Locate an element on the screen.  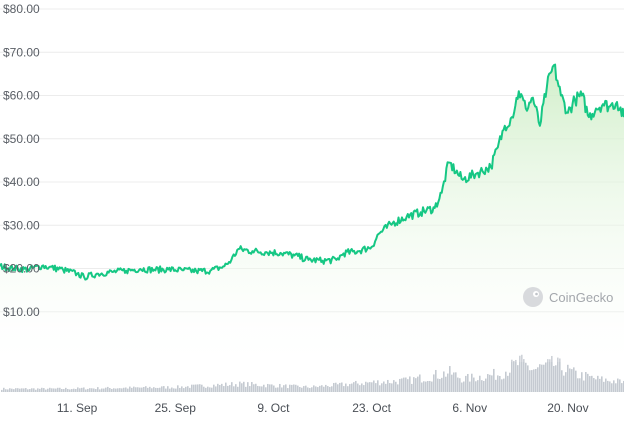
x-axis-labels: 11. Sep 25. Sep 9. Oct 23. Oct 6. Nov 20. Nov is located at coordinates (323, 408).